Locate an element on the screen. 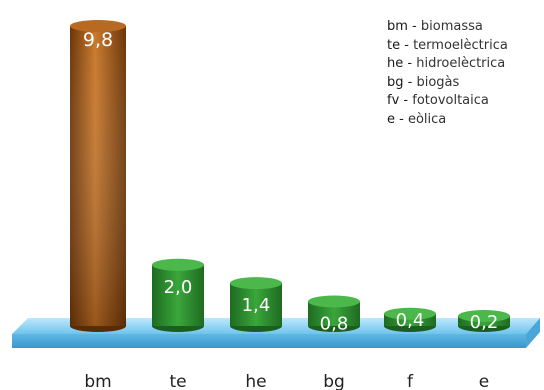 This screenshot has height=390, width=544. value-label-bg: 0,8 is located at coordinates (334, 324).